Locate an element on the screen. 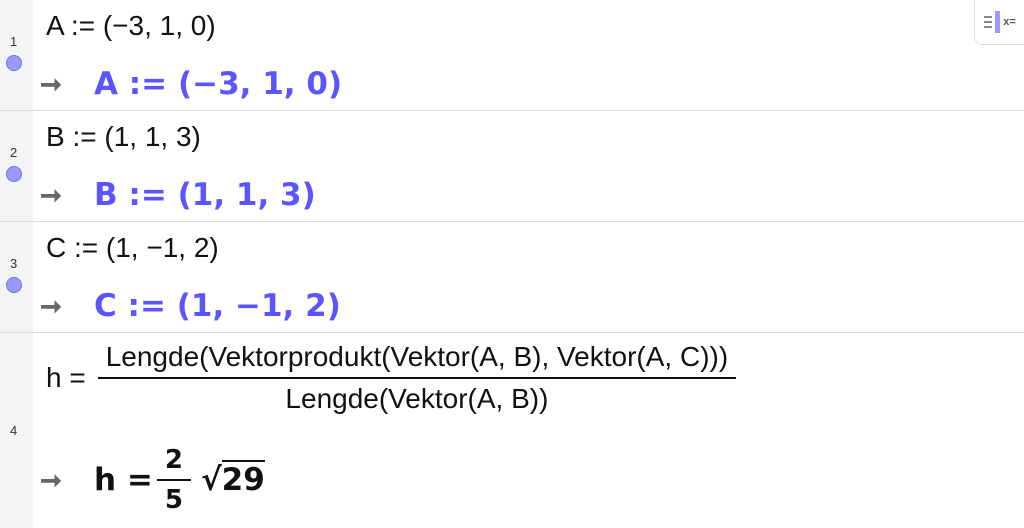  cas-output: ➞ C := (1, −1, 2) is located at coordinates (190, 306).